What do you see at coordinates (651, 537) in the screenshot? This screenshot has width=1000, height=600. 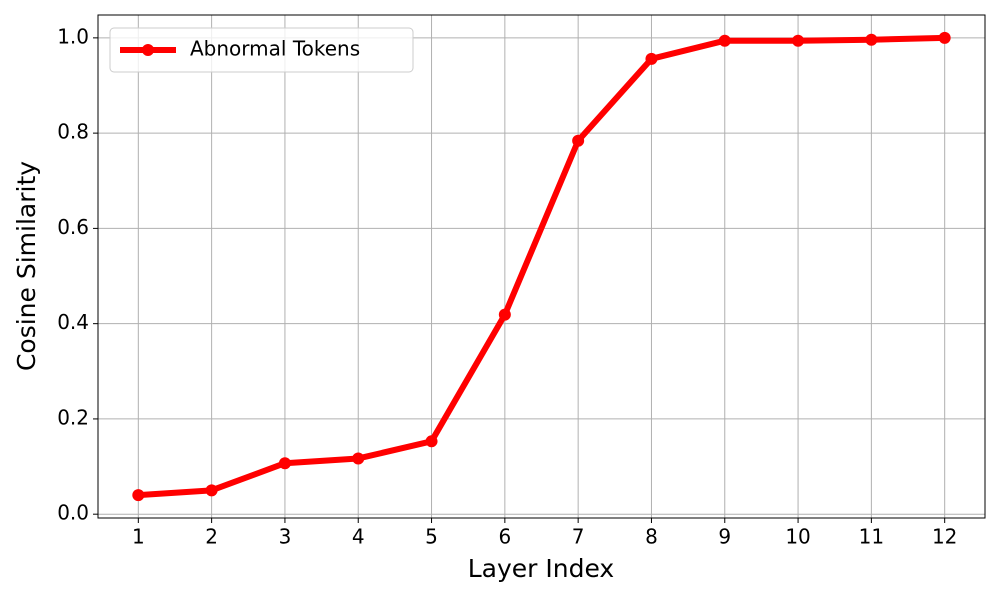 I see `x-tick-label: 8` at bounding box center [651, 537].